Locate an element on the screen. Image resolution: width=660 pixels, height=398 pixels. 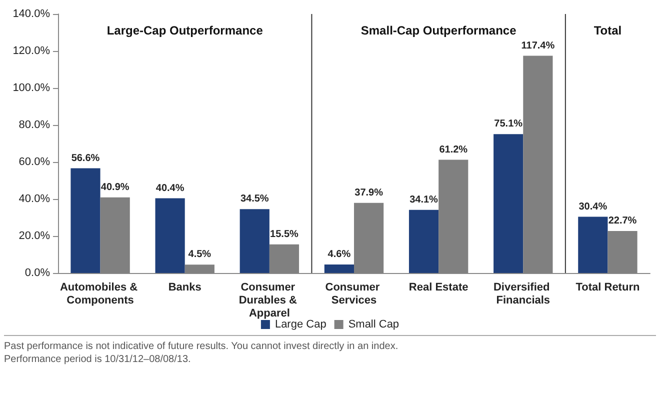
annotation: Large-Cap Outperformance is located at coordinates (185, 31).